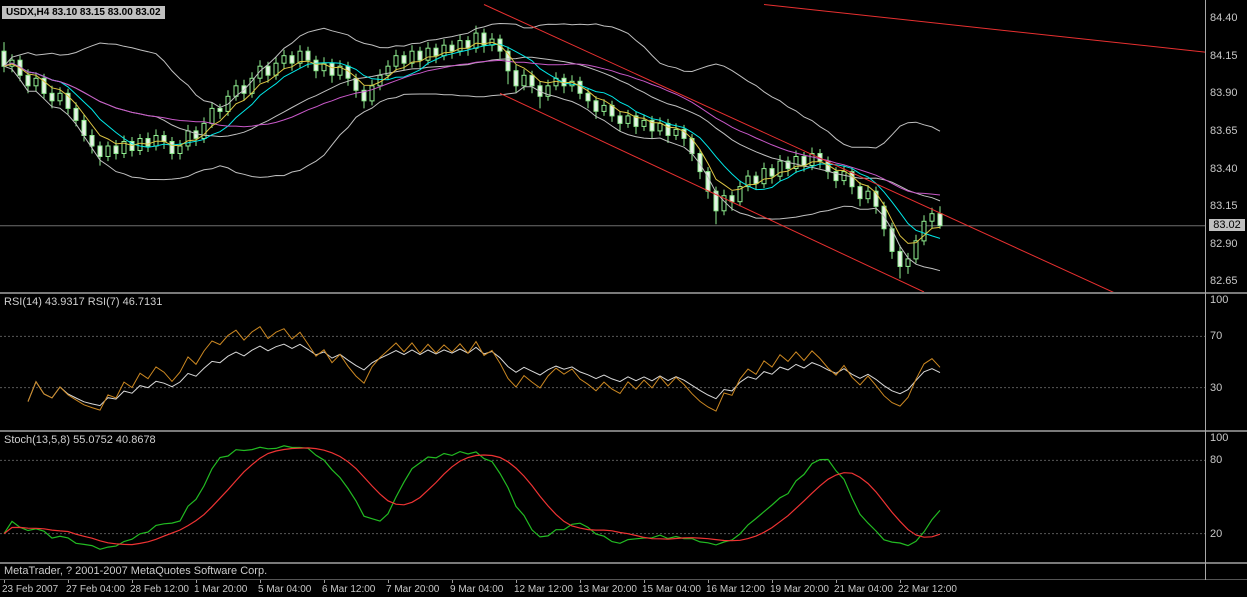 The image size is (1247, 597). What do you see at coordinates (799, 589) in the screenshot?
I see `time-axis-label: 19 Mar 20:00` at bounding box center [799, 589].